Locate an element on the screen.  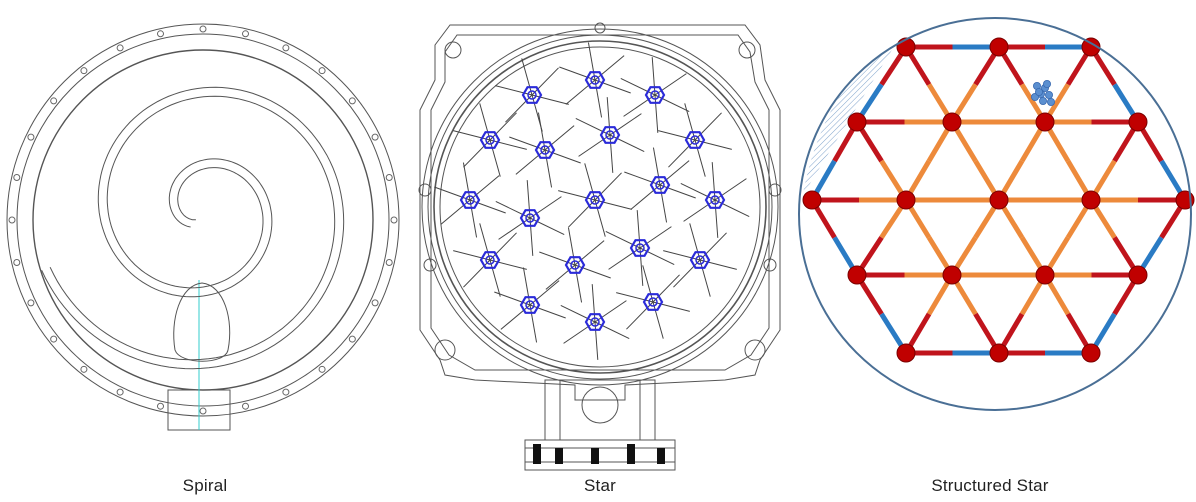
spiral-channel-wall-b is located at coordinates (193, 228).